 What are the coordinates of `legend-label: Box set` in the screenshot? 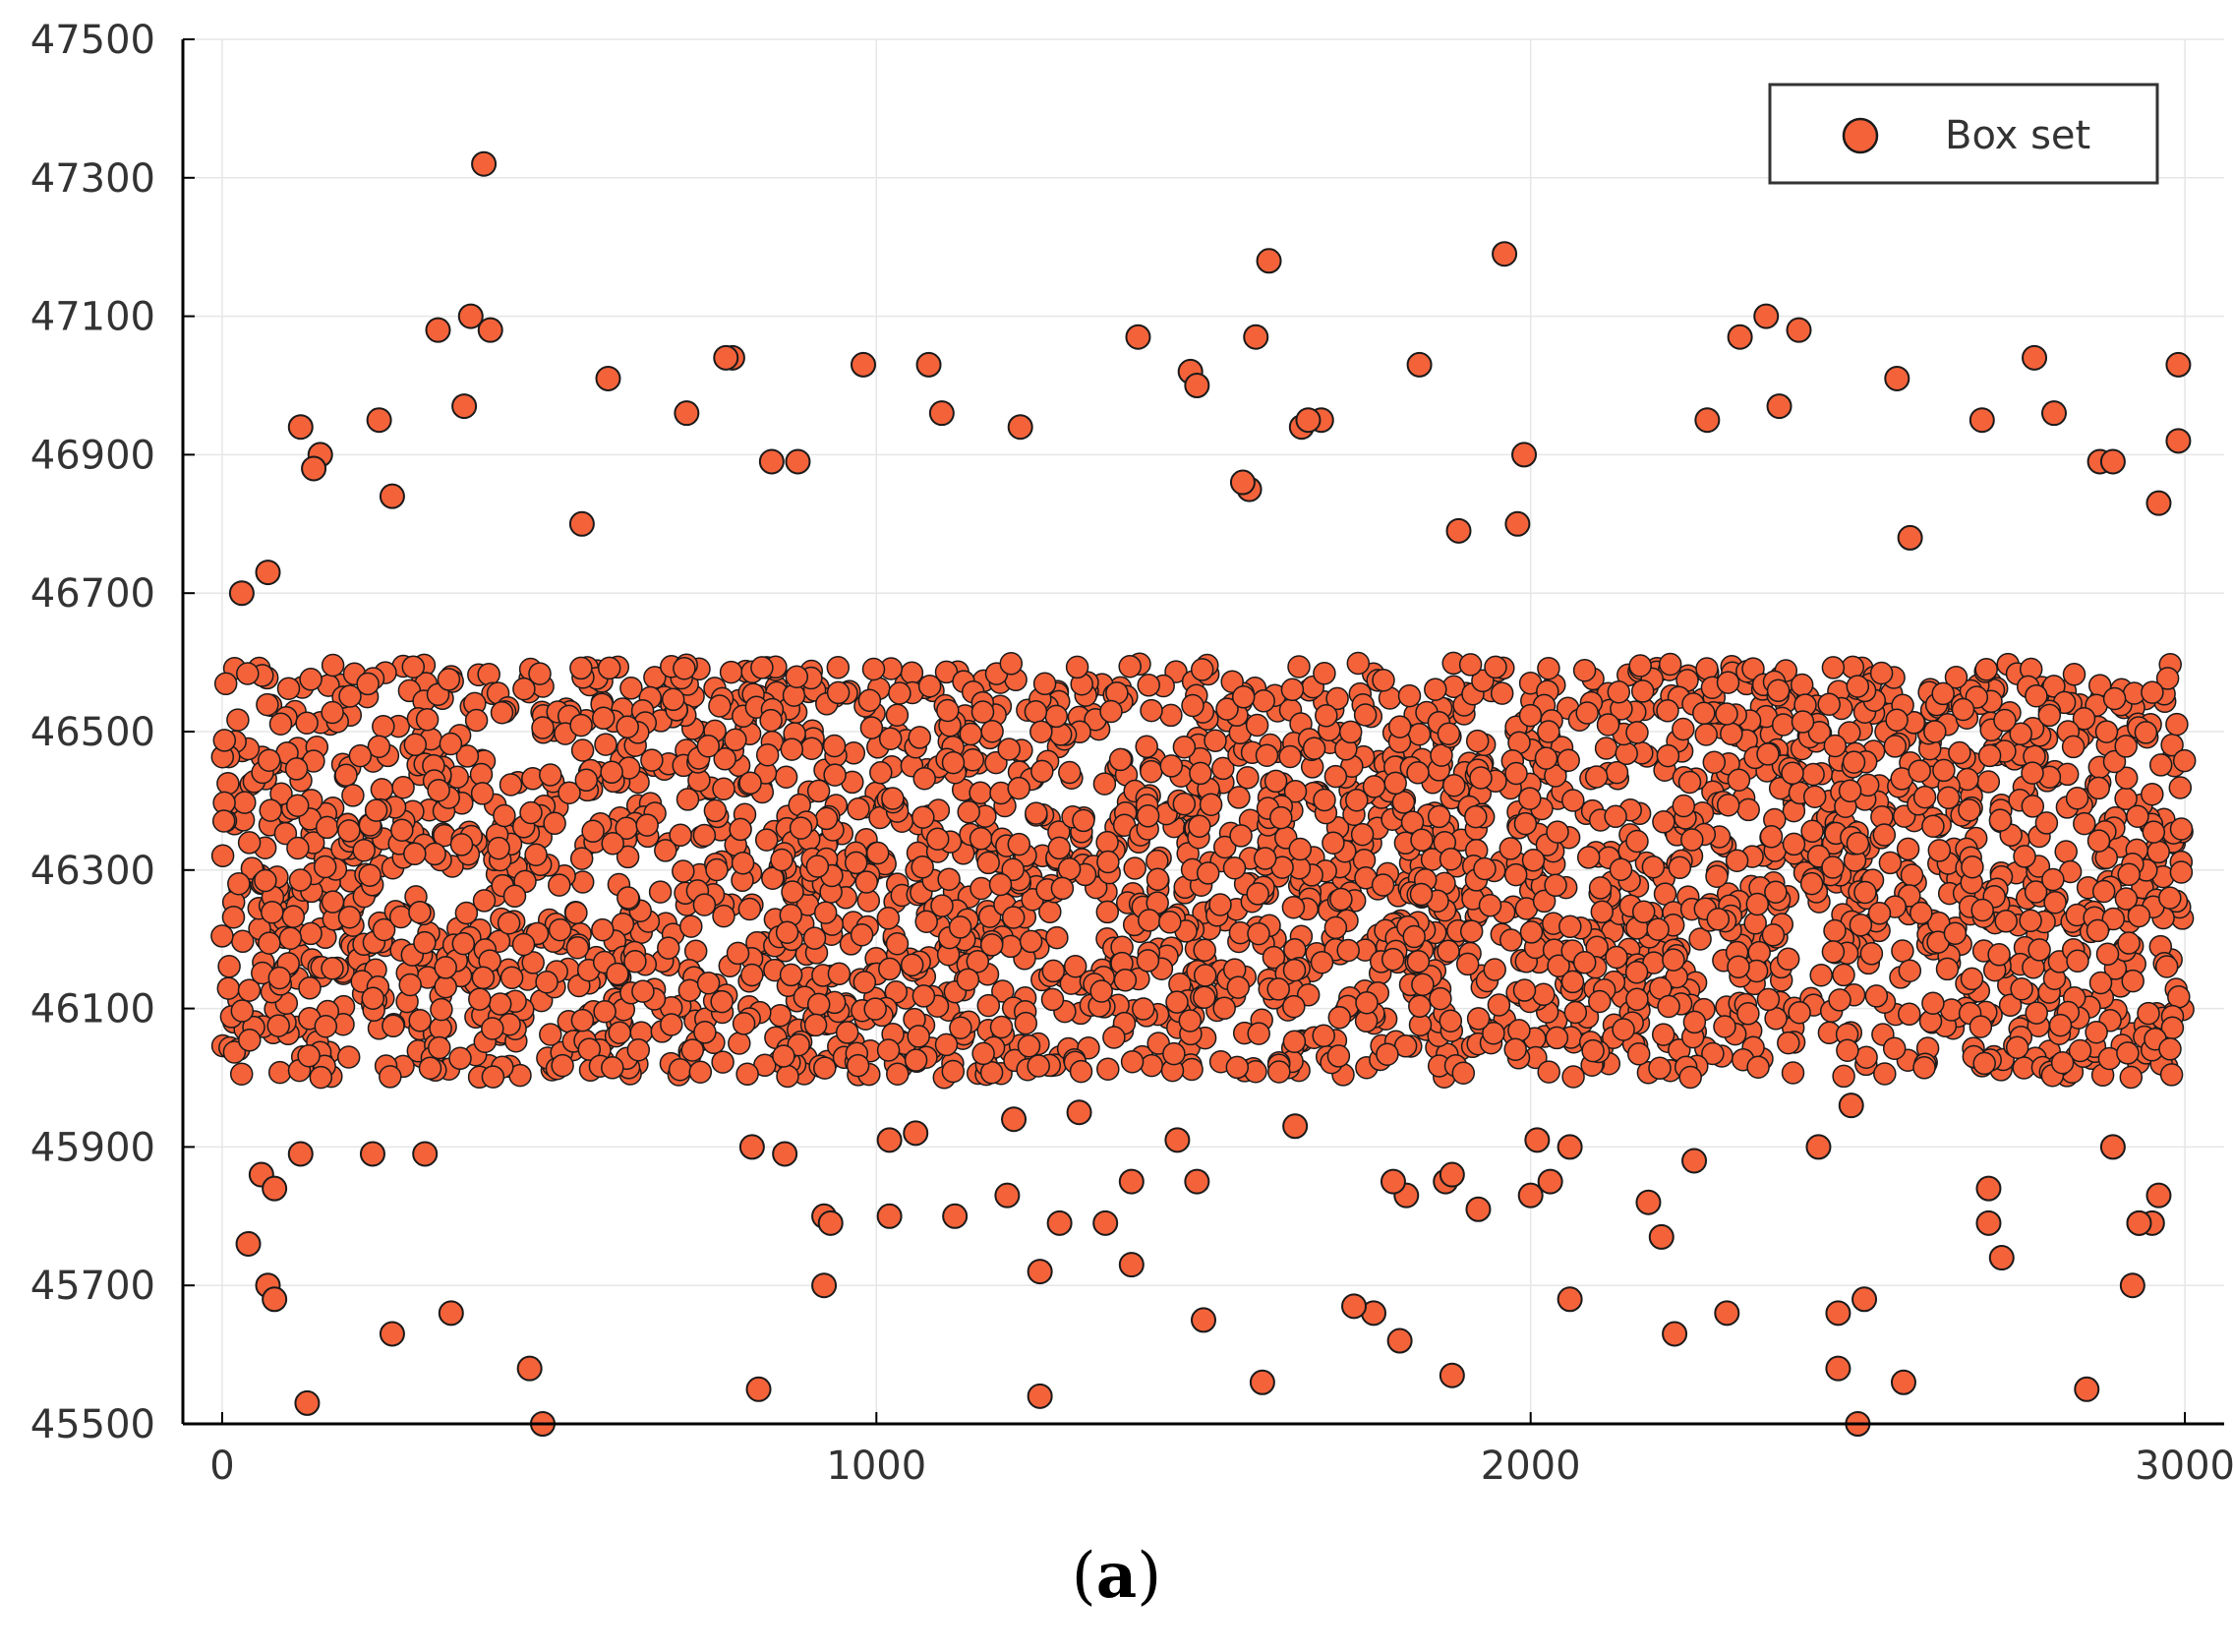 It's located at (2017, 135).